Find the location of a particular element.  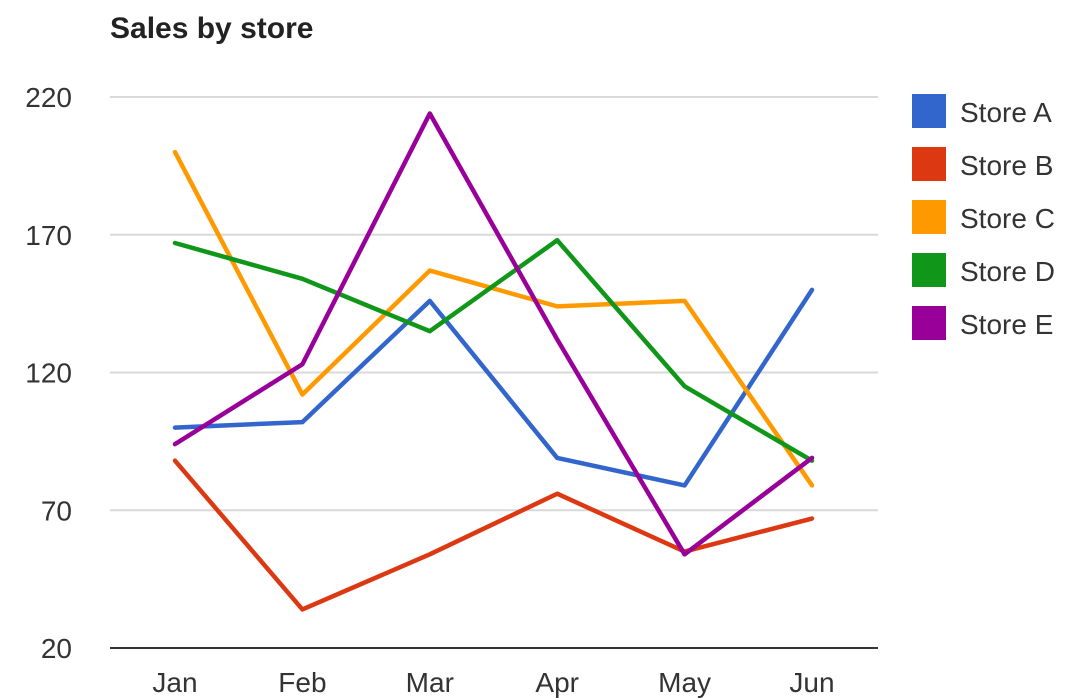

legend-label: Store E is located at coordinates (1006, 324).